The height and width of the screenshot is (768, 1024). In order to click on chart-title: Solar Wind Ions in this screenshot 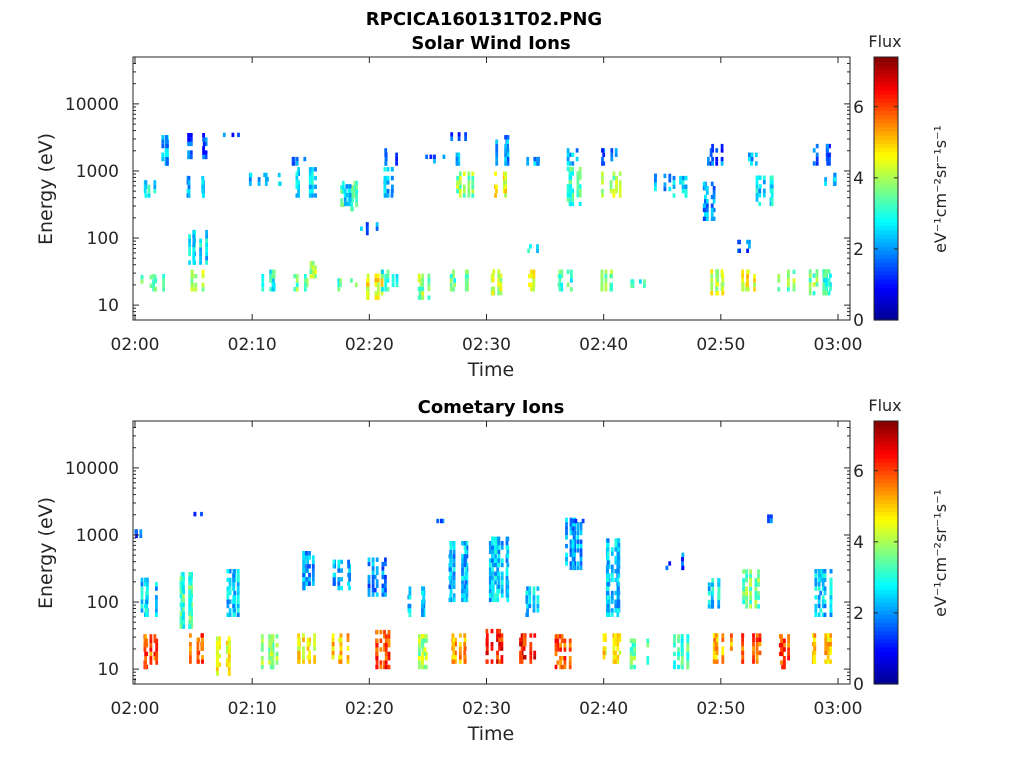, I will do `click(490, 43)`.